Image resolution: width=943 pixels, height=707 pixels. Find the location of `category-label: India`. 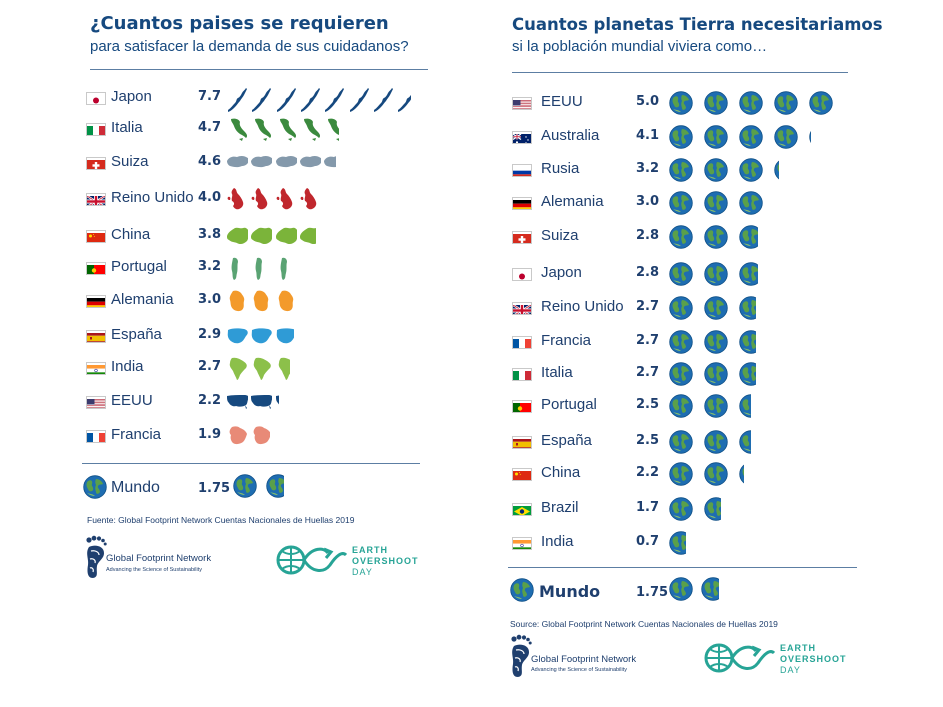

category-label: India is located at coordinates (127, 366).